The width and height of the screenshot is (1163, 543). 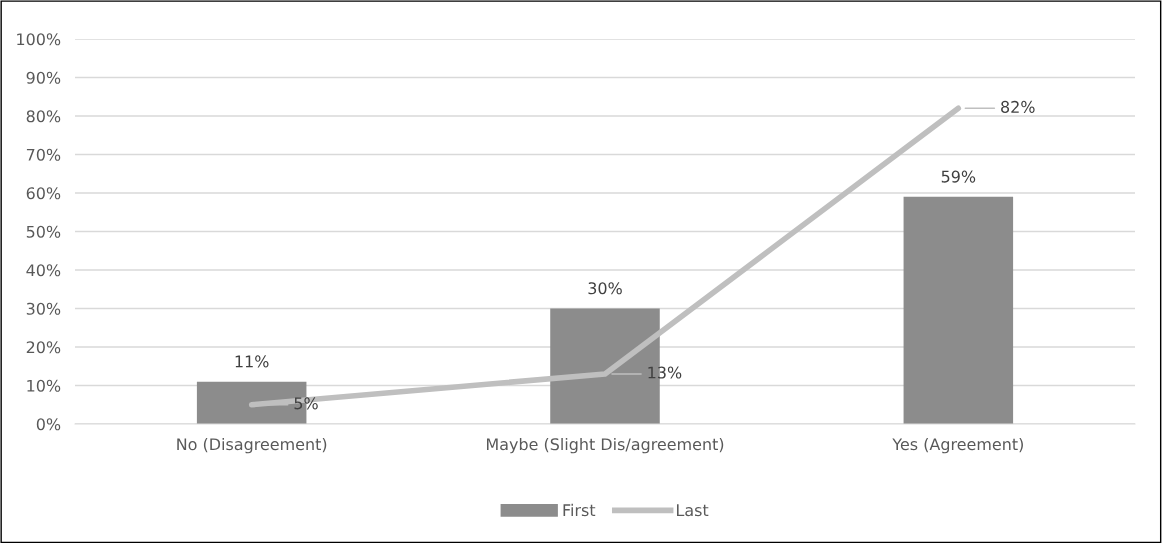 What do you see at coordinates (693, 510) in the screenshot?
I see `legend-label: Last` at bounding box center [693, 510].